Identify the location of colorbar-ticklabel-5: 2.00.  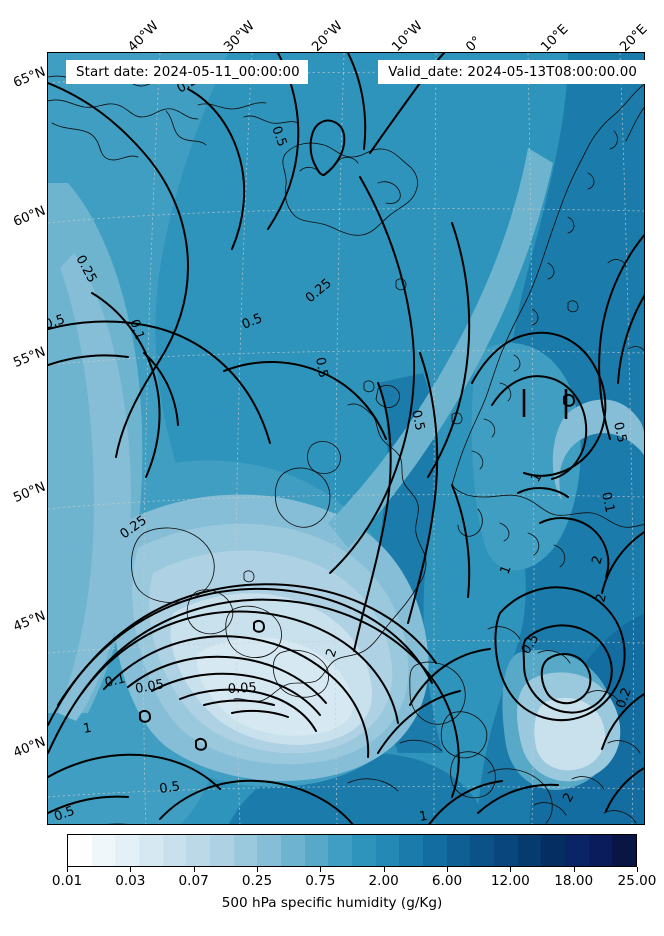
(383, 881).